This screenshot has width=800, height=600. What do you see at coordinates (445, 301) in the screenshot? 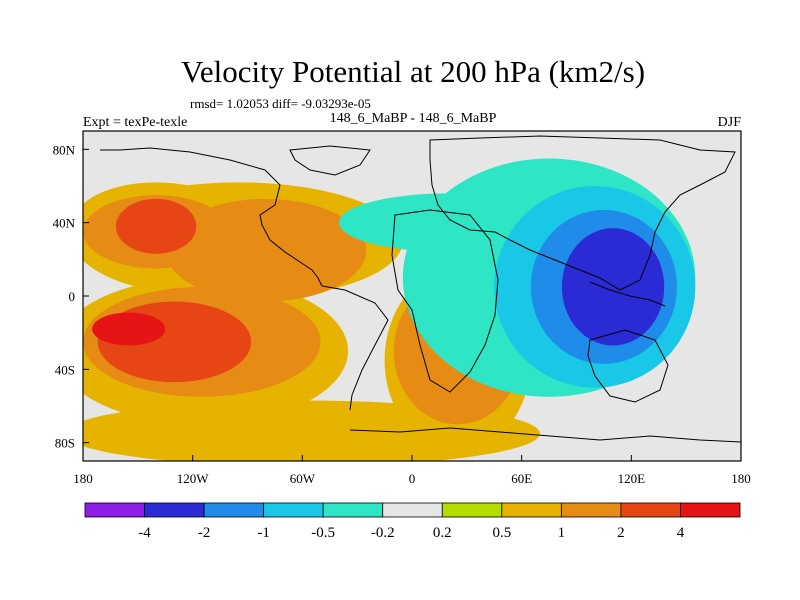
I see `coastline-africa` at bounding box center [445, 301].